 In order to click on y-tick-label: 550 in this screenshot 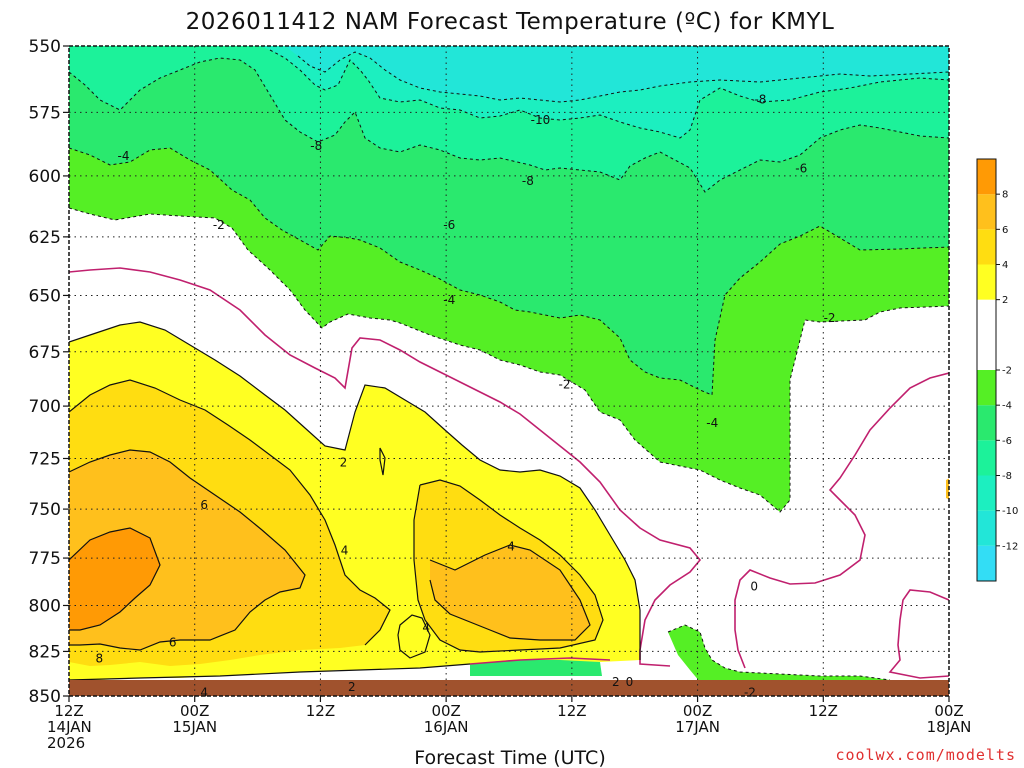, I will do `click(45, 47)`.